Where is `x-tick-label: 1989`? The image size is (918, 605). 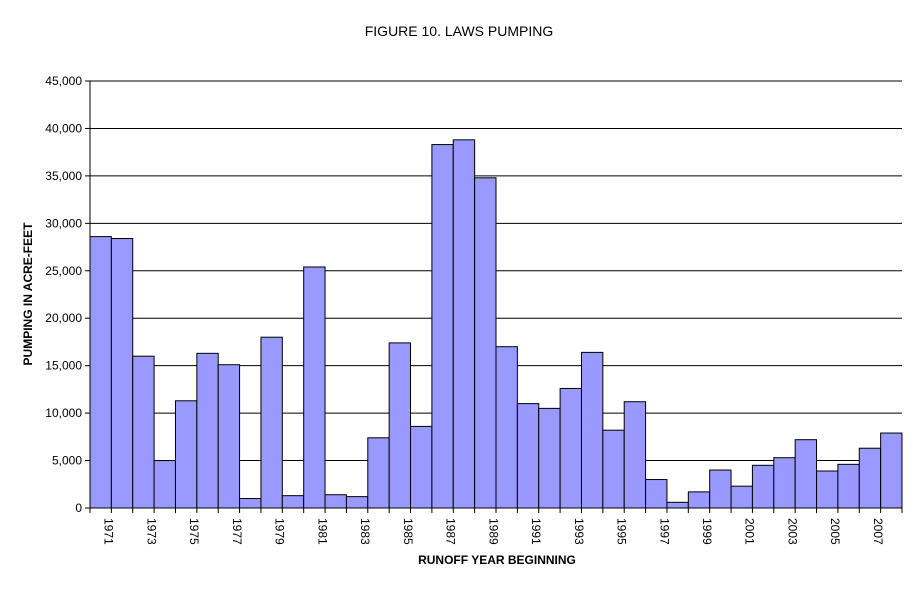 x-tick-label: 1989 is located at coordinates (493, 531).